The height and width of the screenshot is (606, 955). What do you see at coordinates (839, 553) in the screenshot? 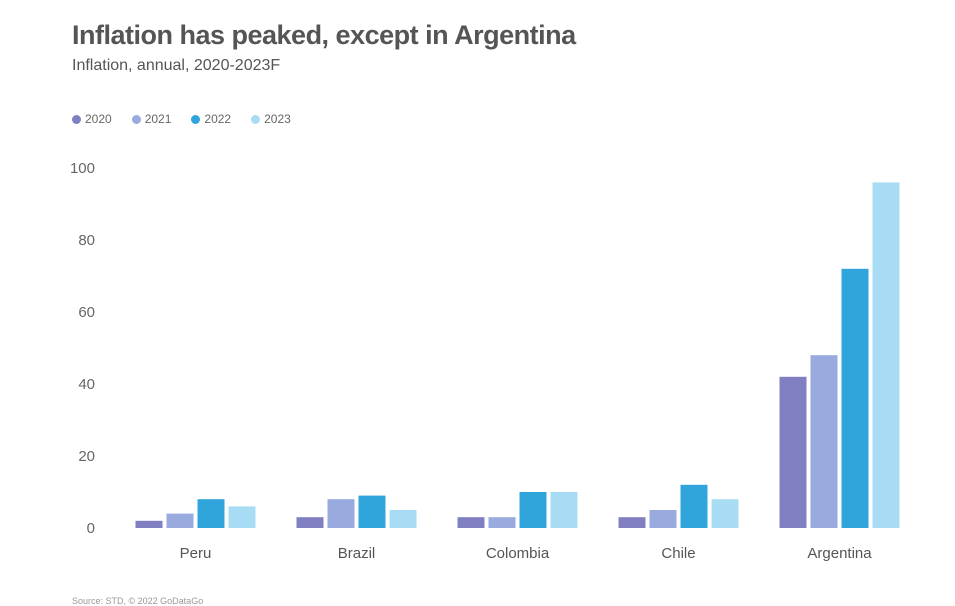
I see `x-tick-label: Argentina` at bounding box center [839, 553].